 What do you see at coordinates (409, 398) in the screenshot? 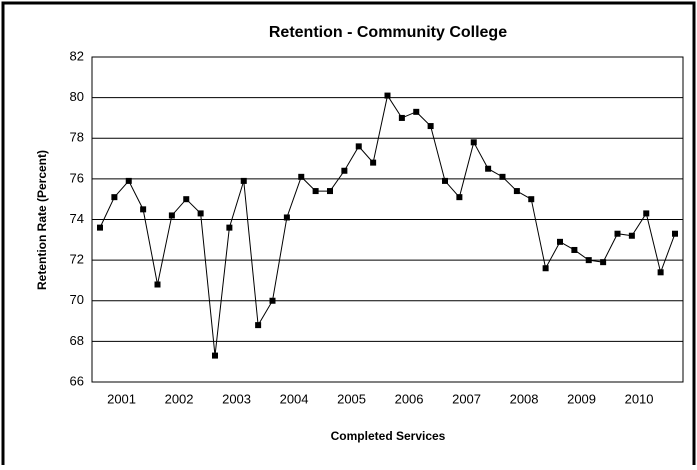
I see `x-tick-label: 2006` at bounding box center [409, 398].